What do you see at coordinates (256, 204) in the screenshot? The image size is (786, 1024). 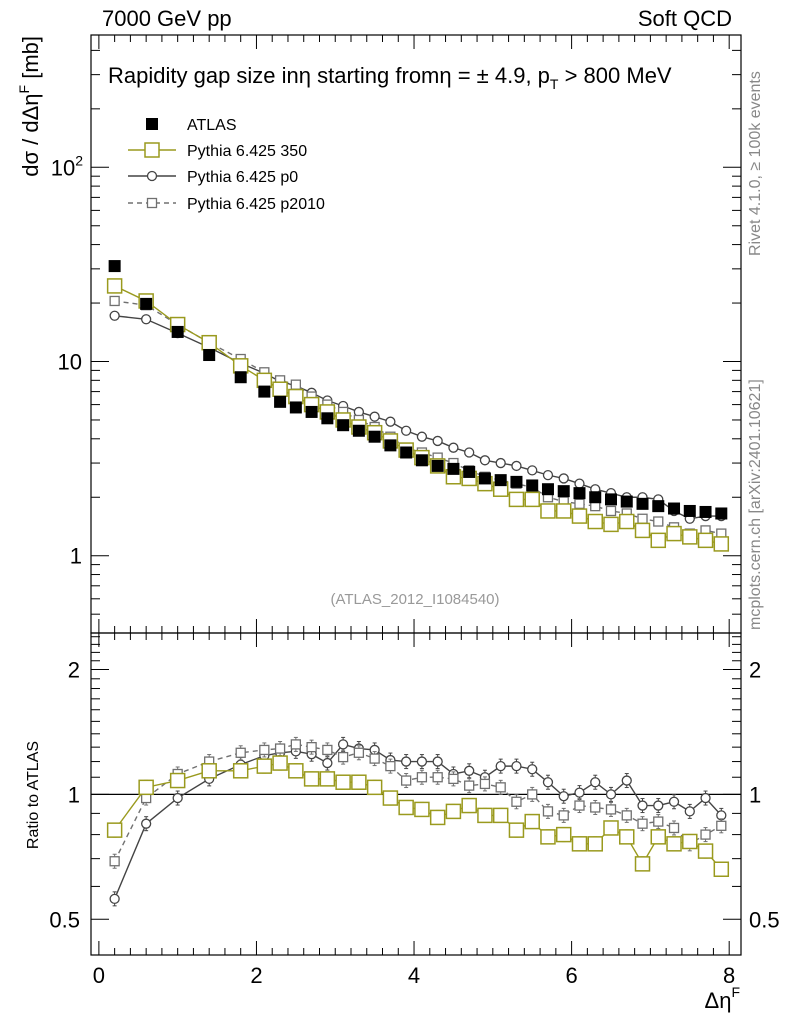 I see `legend-label: Pythia 6.425 p2010` at bounding box center [256, 204].